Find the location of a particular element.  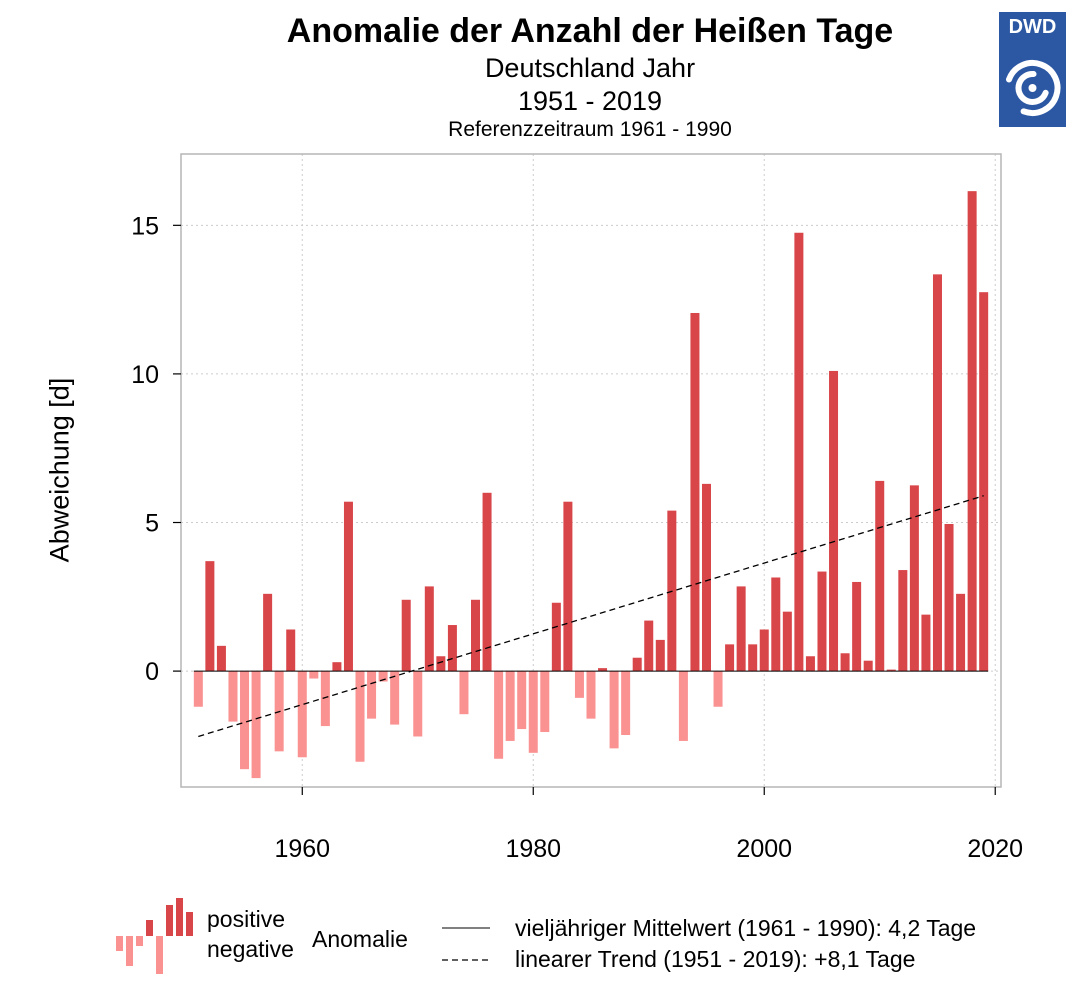

bar-1964 is located at coordinates (348, 586).